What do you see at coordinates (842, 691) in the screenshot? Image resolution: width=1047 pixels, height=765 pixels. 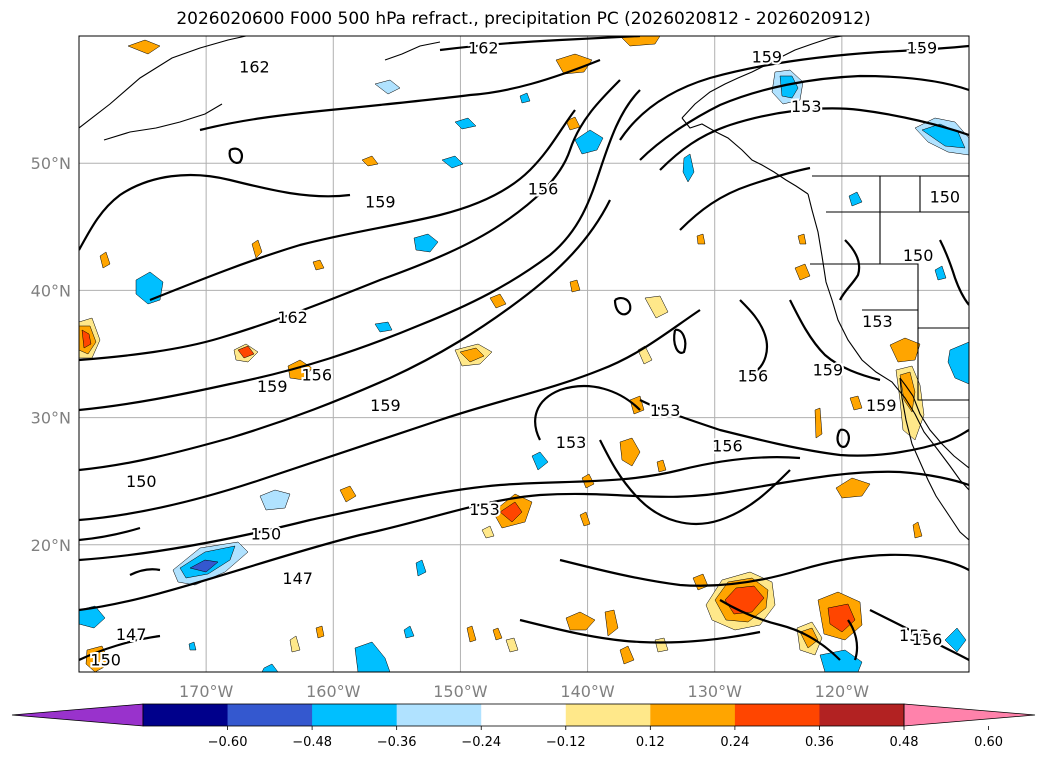 I see `lon-tick-label: 120°W` at bounding box center [842, 691].